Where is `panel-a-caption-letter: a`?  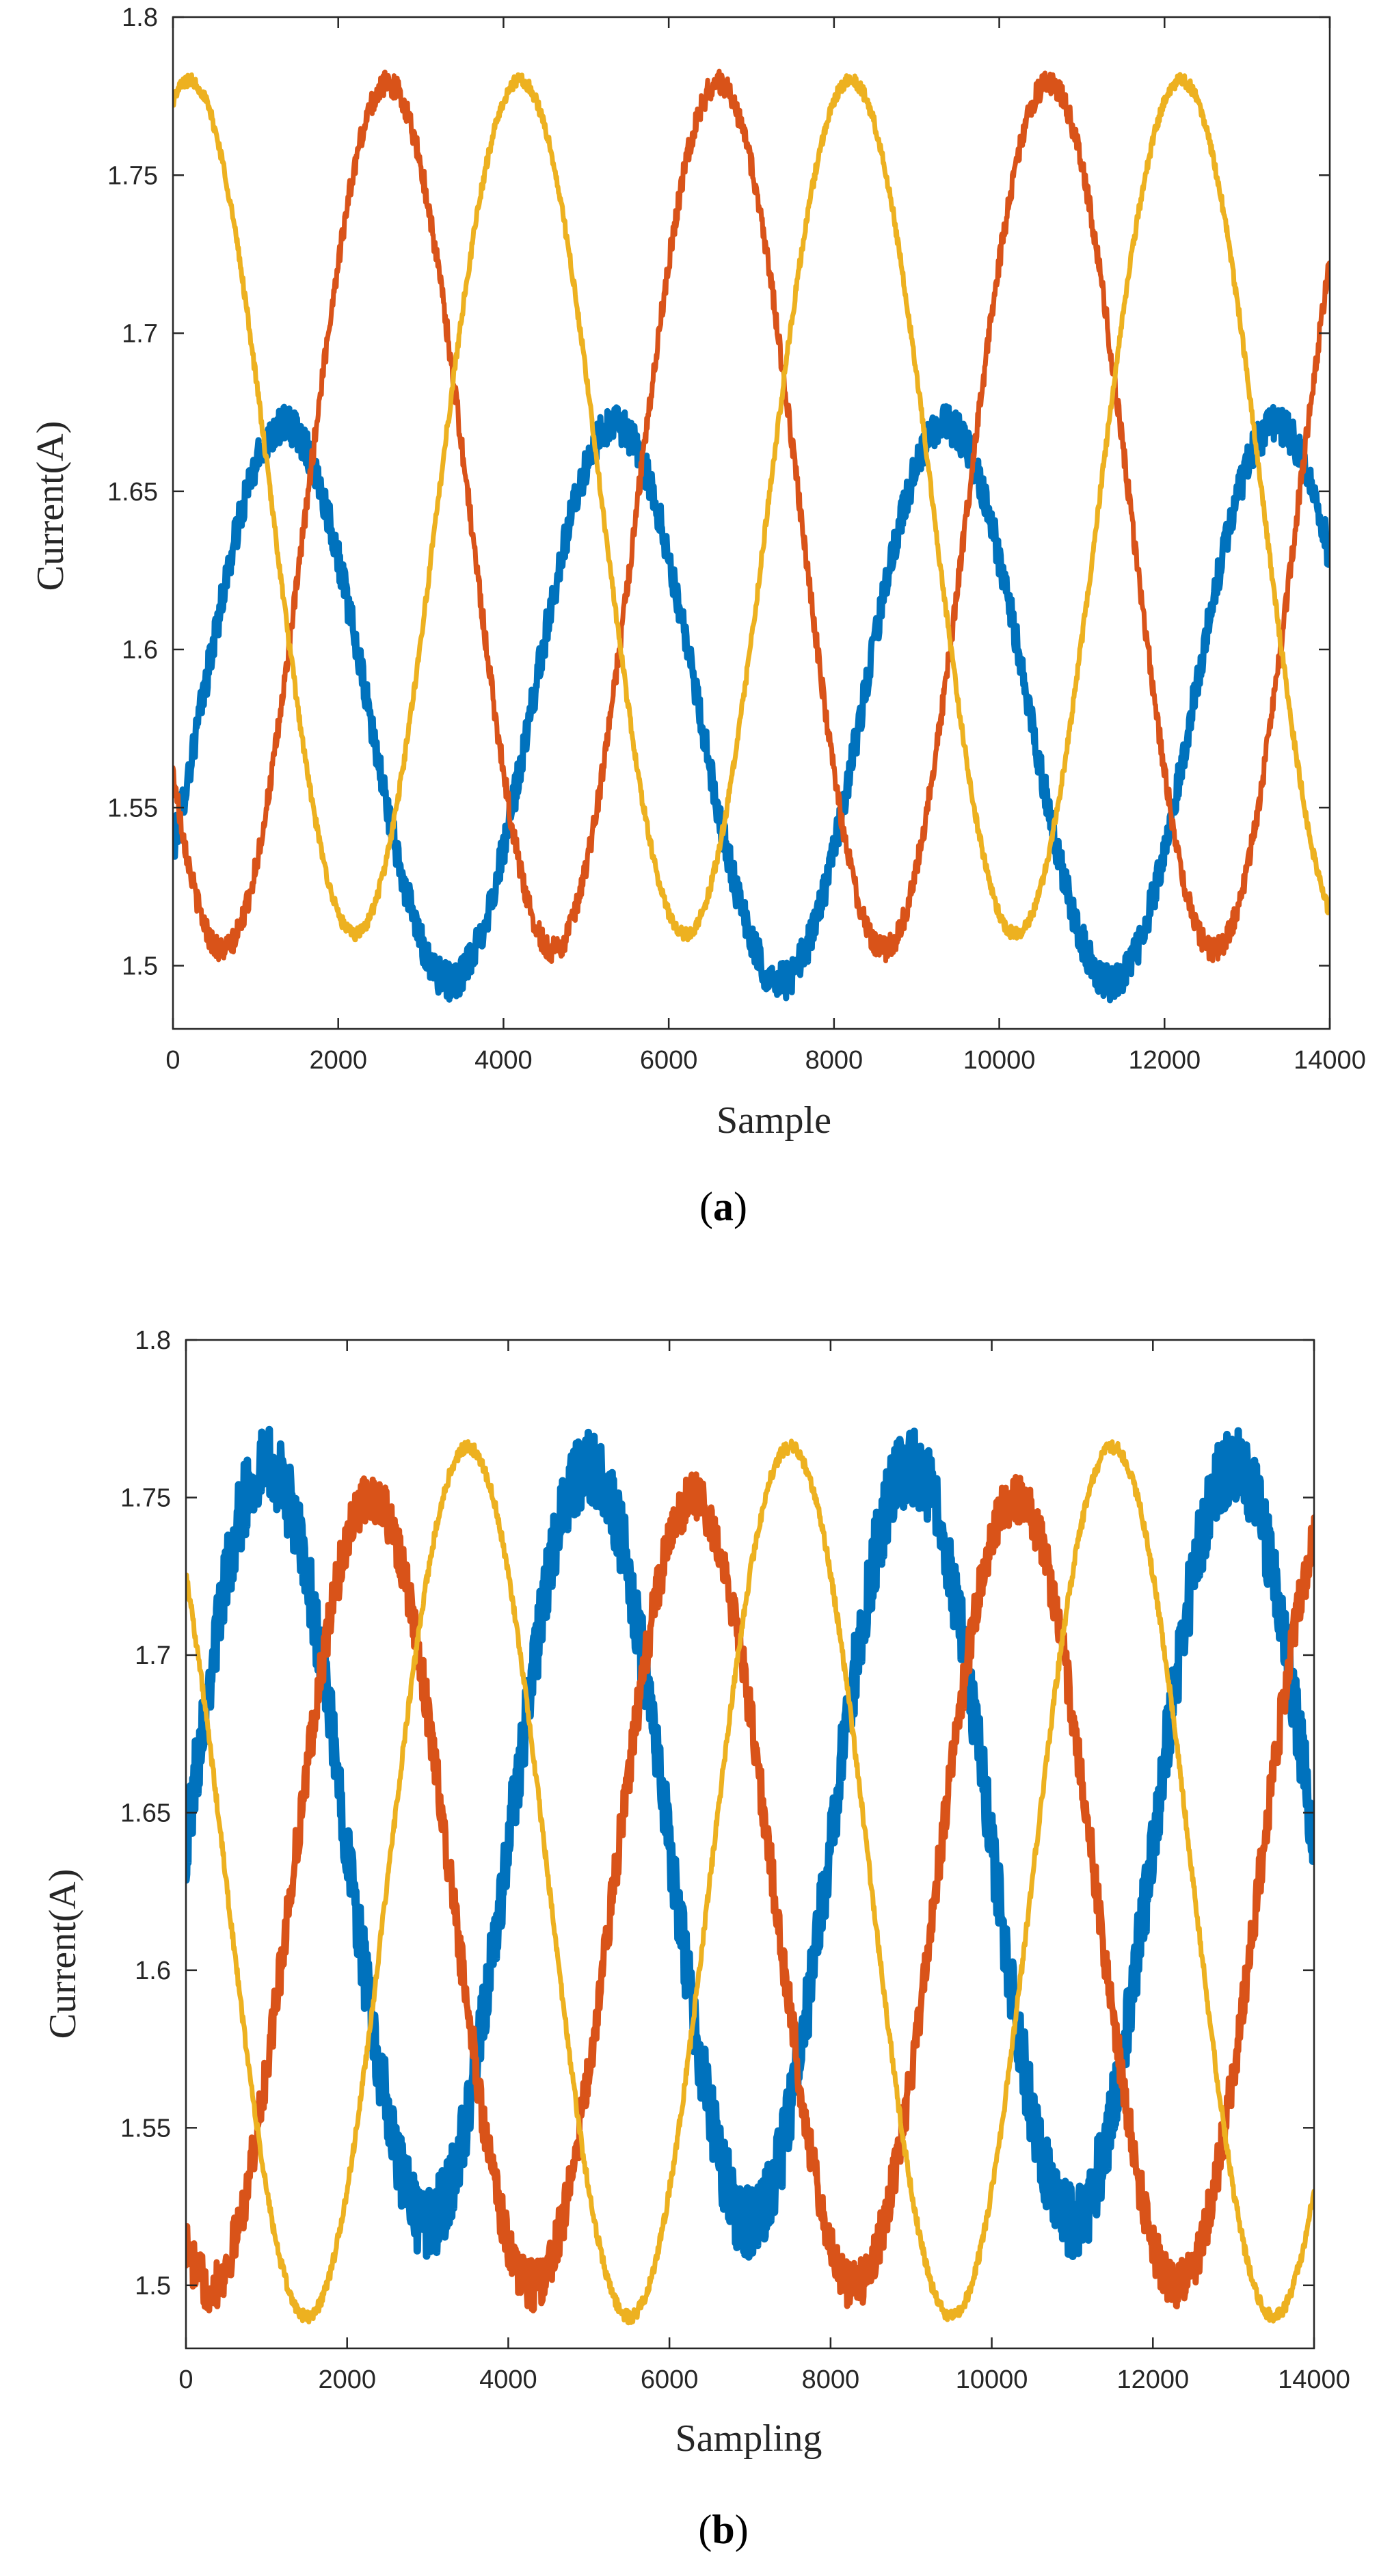 panel-a-caption-letter: a is located at coordinates (723, 1206).